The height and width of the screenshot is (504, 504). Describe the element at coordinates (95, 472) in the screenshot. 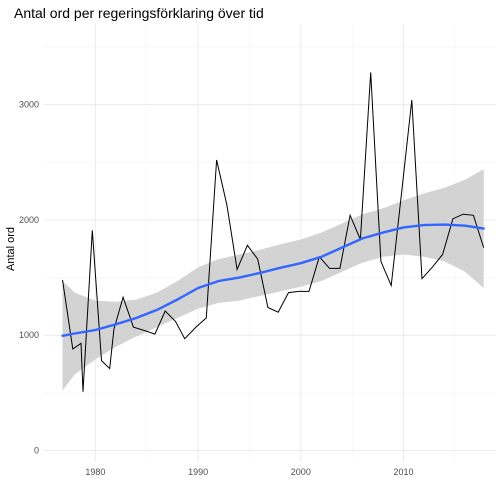

I see `x-tick-label: 1980` at that location.